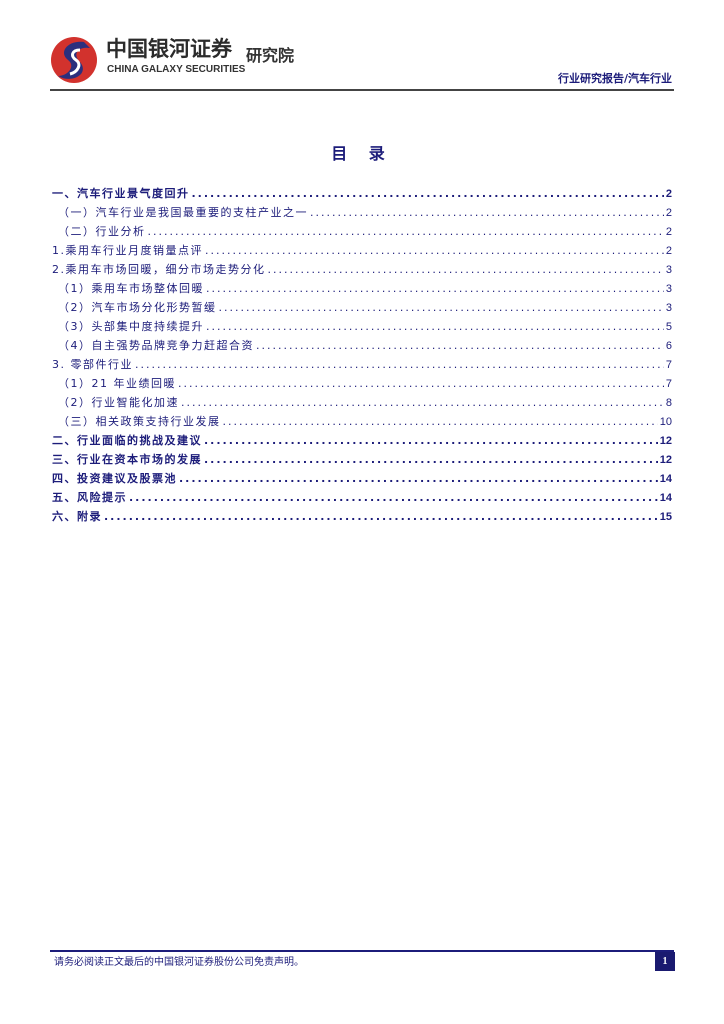 This screenshot has width=724, height=1024. I want to click on footer-disclaimer: 请务必阅读正文最后的中国银河证券股份公司免责声明。, so click(179, 962).